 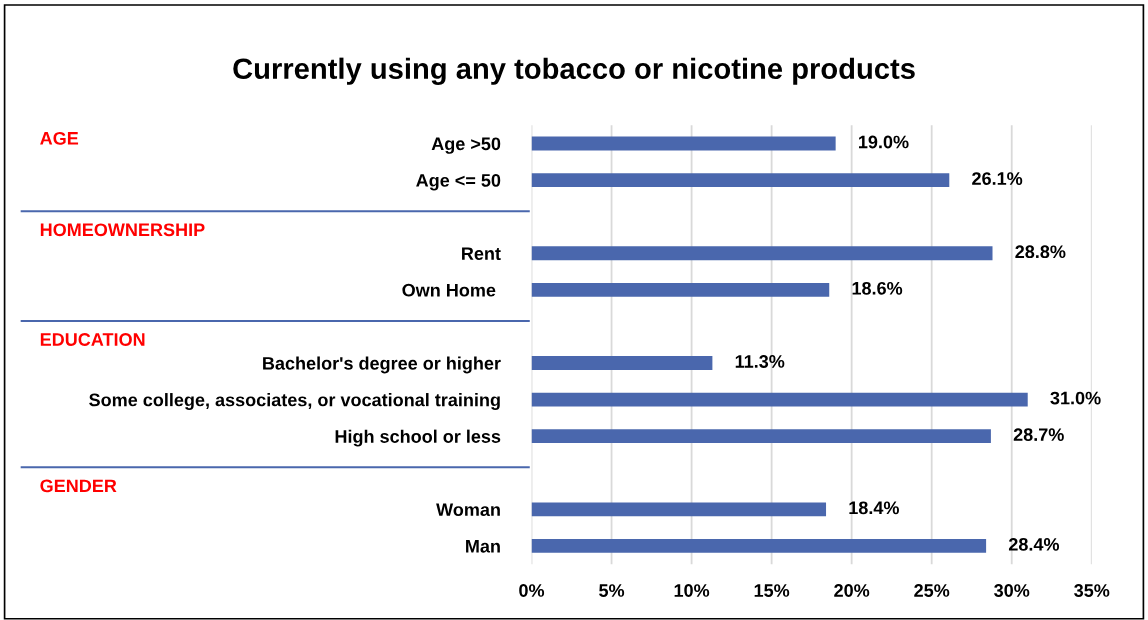 What do you see at coordinates (574, 71) in the screenshot?
I see `chart-title: Currently using any tobacco or nicotine products` at bounding box center [574, 71].